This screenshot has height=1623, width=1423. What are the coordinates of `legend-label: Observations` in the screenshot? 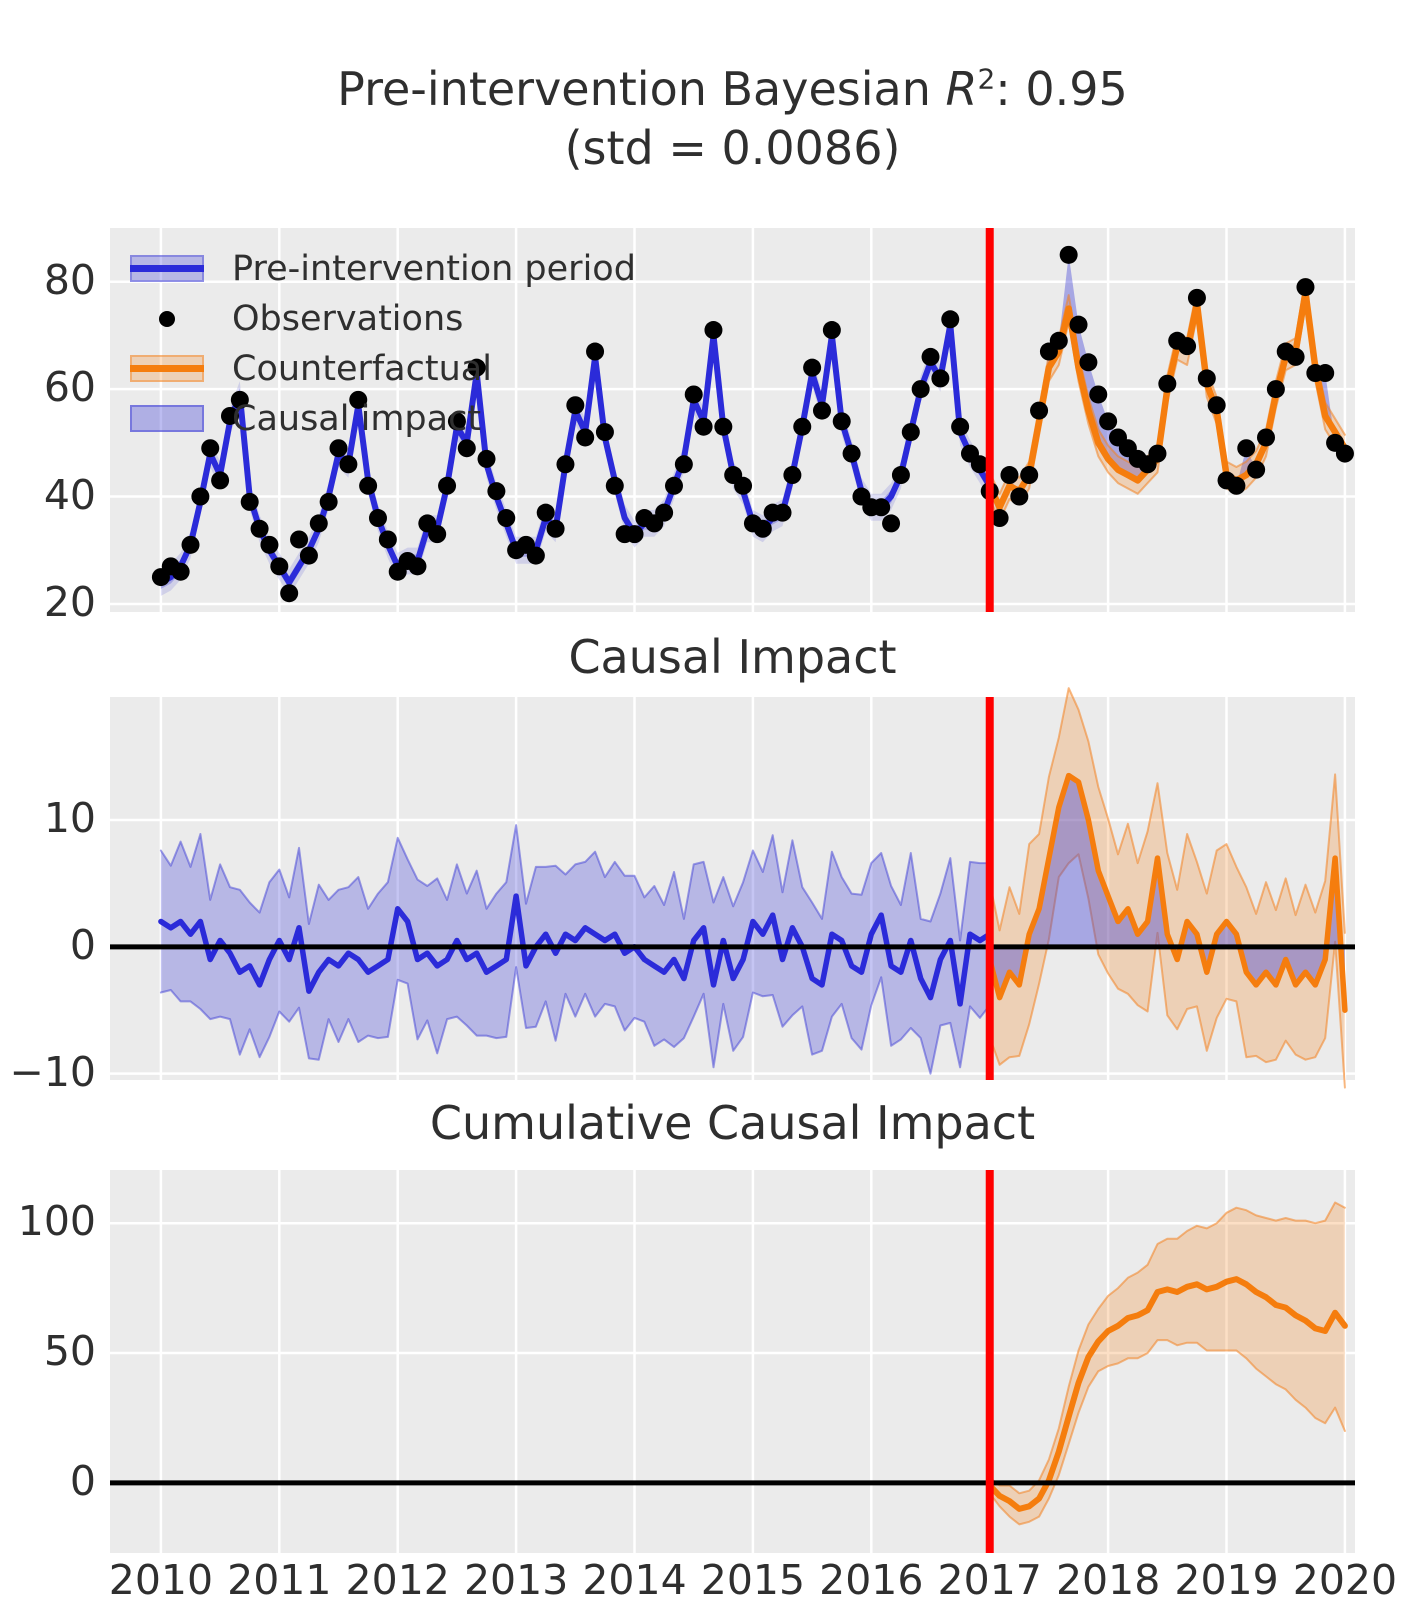 It's located at (348, 318).